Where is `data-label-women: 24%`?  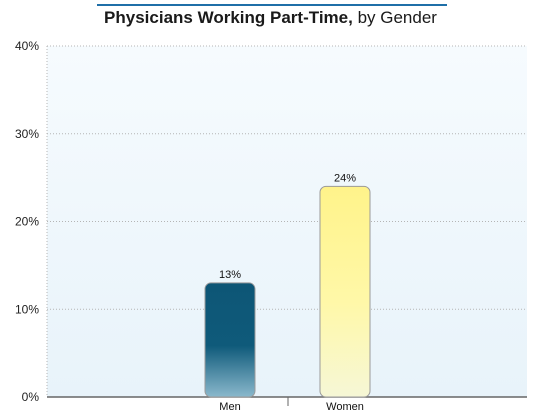
data-label-women: 24% is located at coordinates (345, 178).